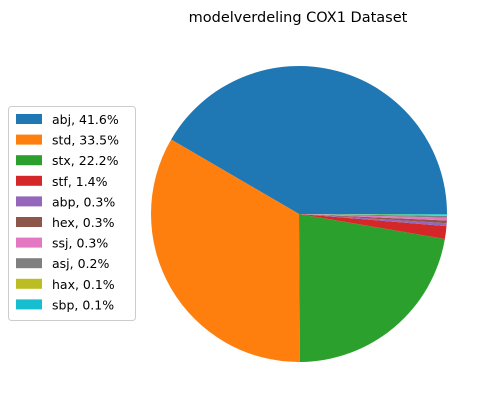  Describe the element at coordinates (83, 222) in the screenshot. I see `legend-label-hex: hex, 0.3%` at that location.